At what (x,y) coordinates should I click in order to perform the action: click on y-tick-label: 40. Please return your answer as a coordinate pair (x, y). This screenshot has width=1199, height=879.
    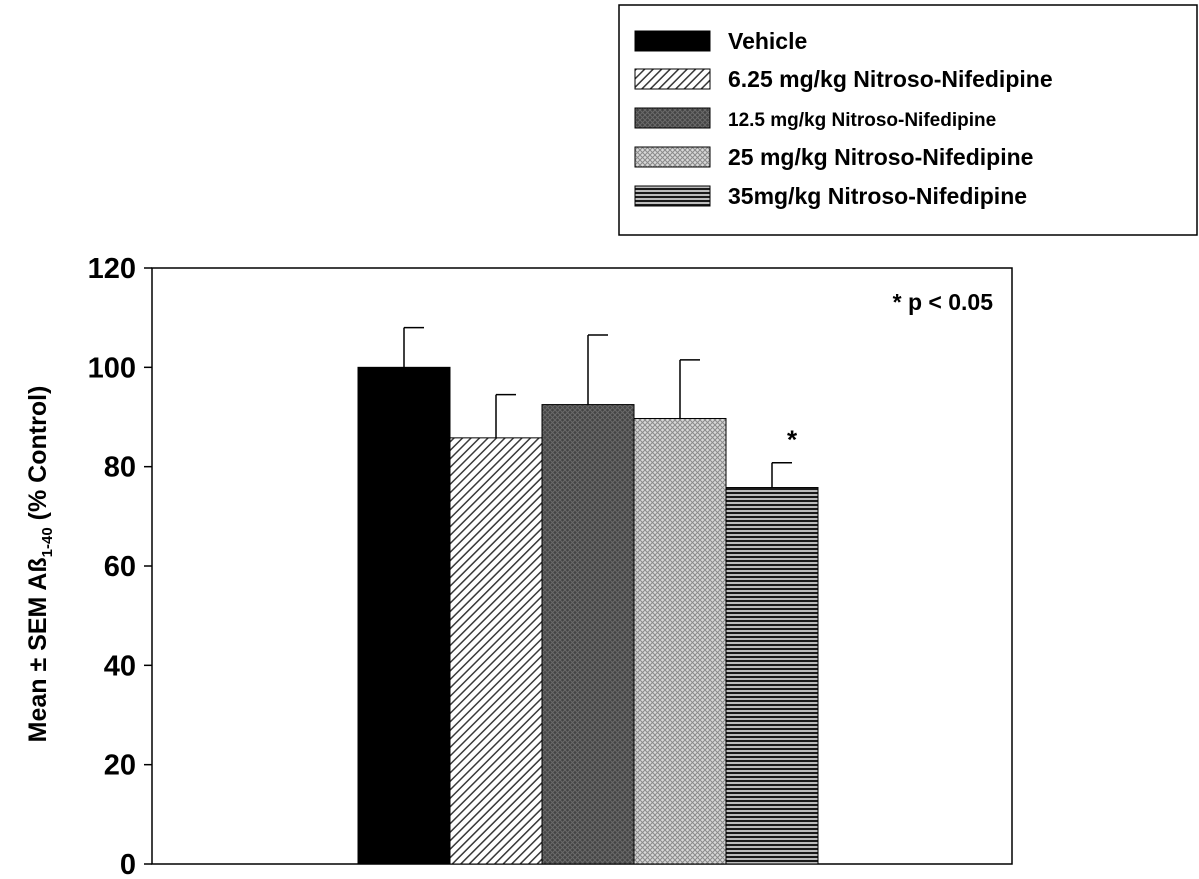
    Looking at the image, I should click on (120, 666).